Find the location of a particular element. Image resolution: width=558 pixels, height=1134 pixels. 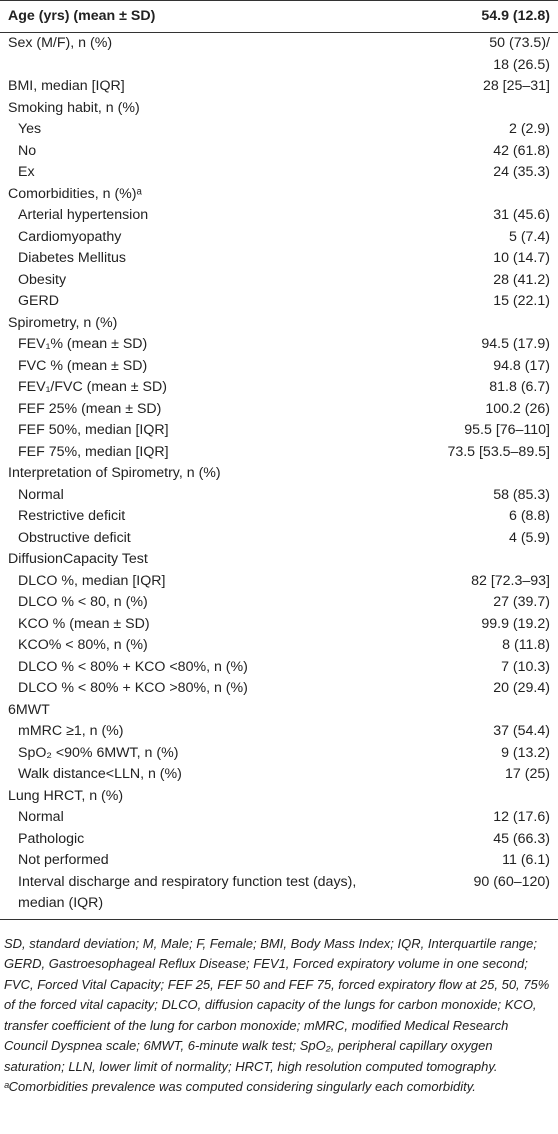

row-value: 94.8 (17) is located at coordinates (521, 365).